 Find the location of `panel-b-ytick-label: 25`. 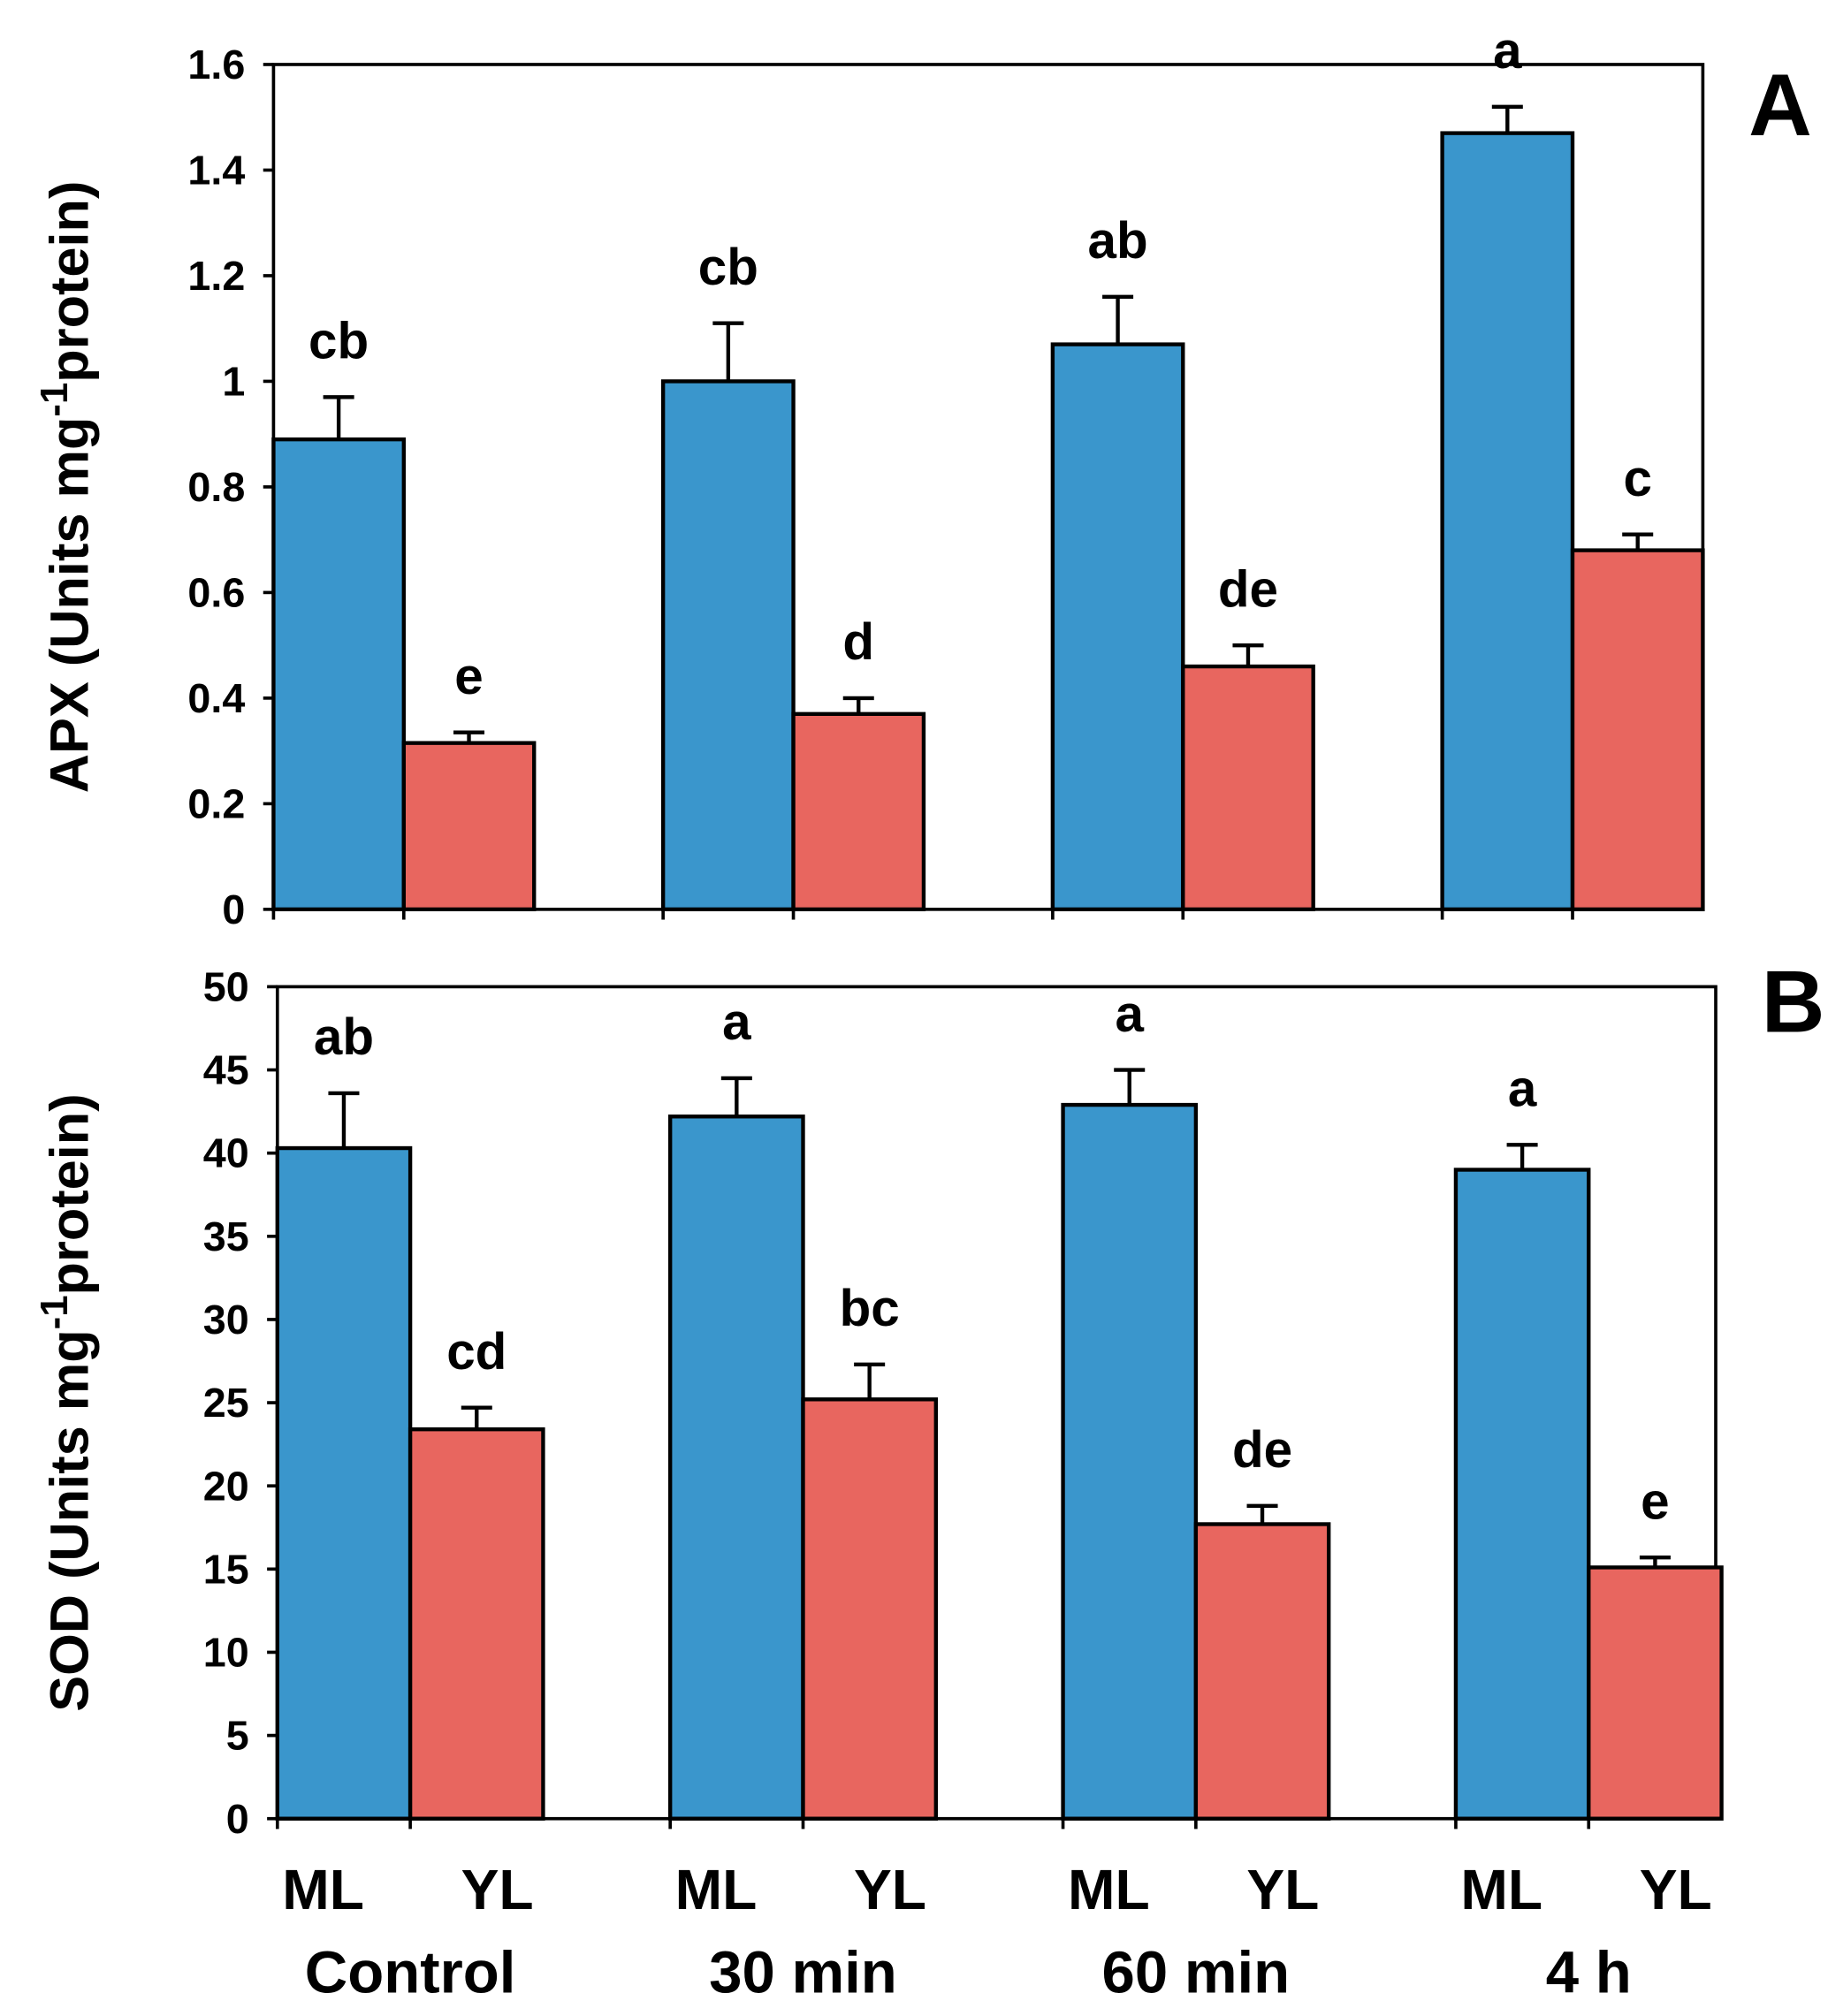

panel-b-ytick-label: 25 is located at coordinates (226, 1403).